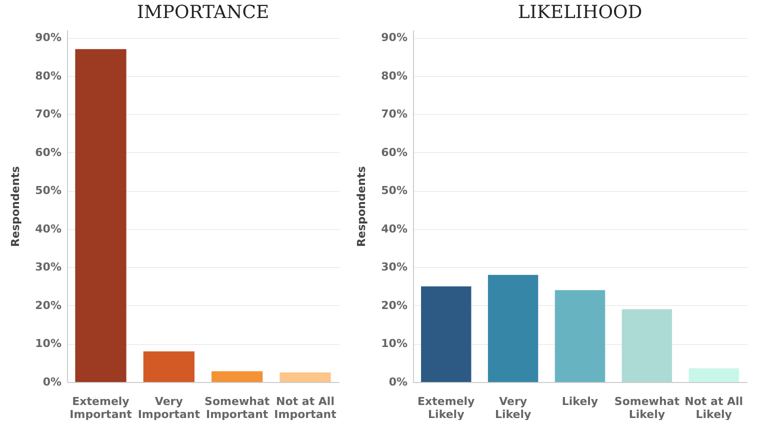 The width and height of the screenshot is (766, 446). I want to click on category-label: Very Likely, so click(513, 408).